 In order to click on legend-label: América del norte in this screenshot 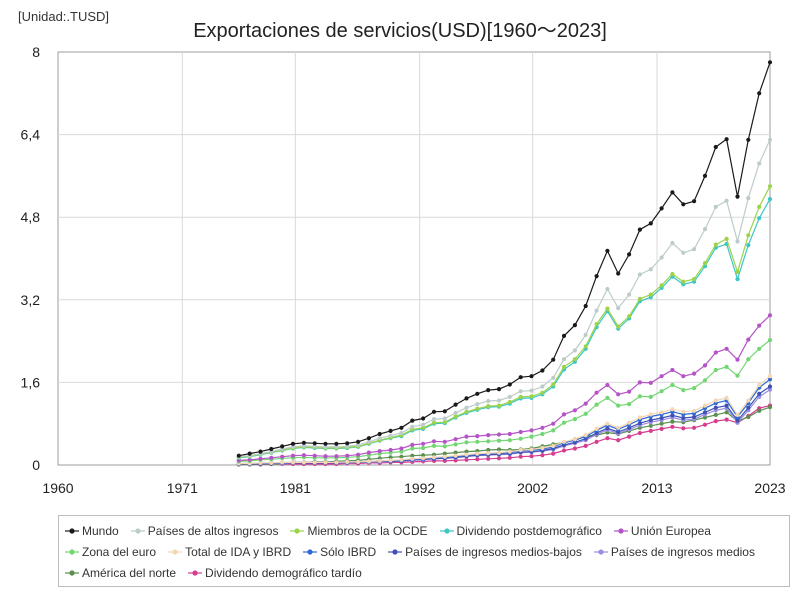, I will do `click(129, 572)`.